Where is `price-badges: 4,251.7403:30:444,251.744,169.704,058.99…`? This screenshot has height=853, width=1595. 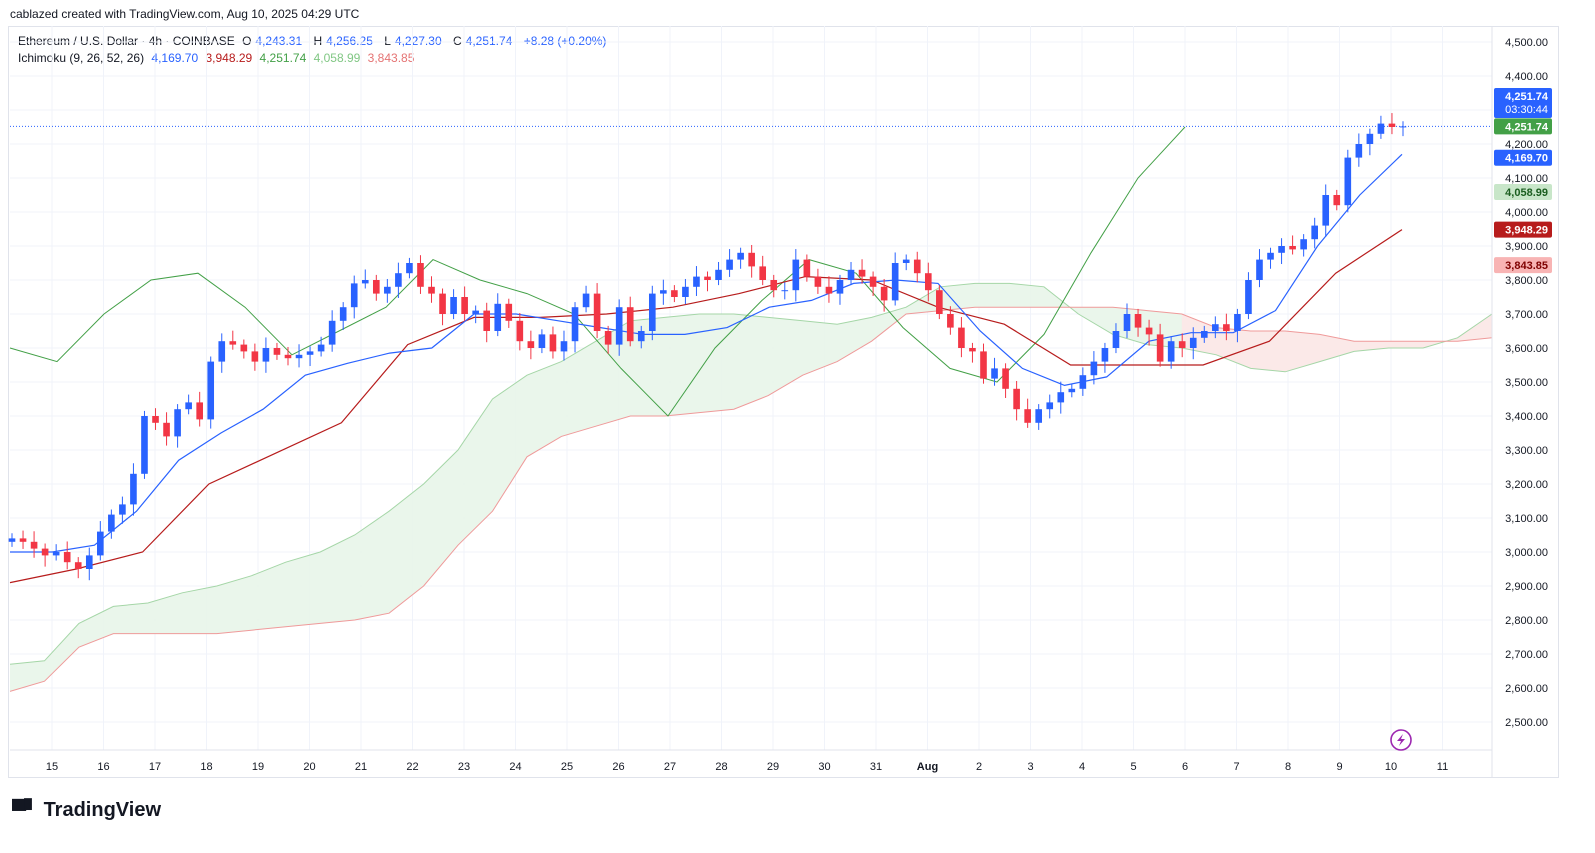 price-badges: 4,251.7403:30:444,251.744,169.704,058.99… is located at coordinates (1523, 181).